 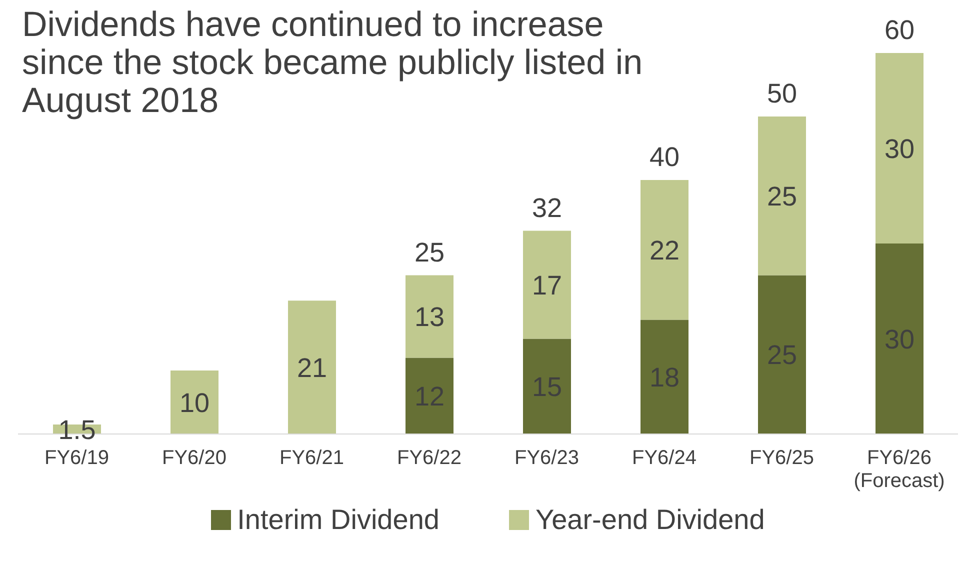 I want to click on data-label: 17, so click(x=547, y=285).